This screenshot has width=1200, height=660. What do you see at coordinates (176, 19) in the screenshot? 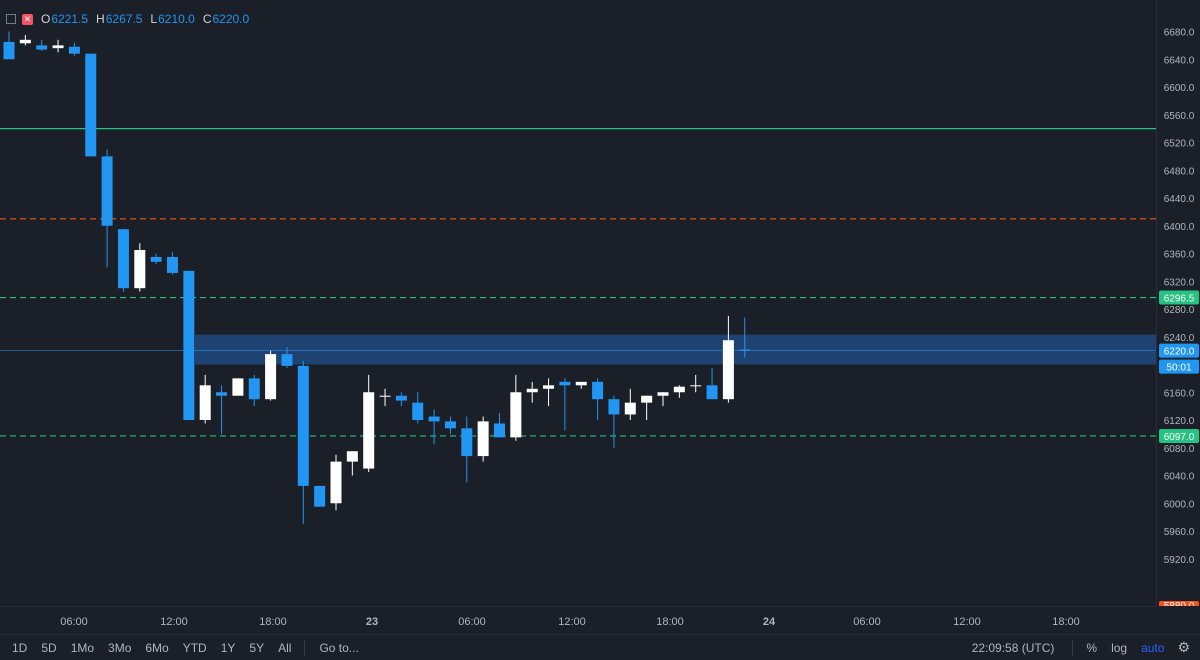
I see `low-value: 6210.0` at bounding box center [176, 19].